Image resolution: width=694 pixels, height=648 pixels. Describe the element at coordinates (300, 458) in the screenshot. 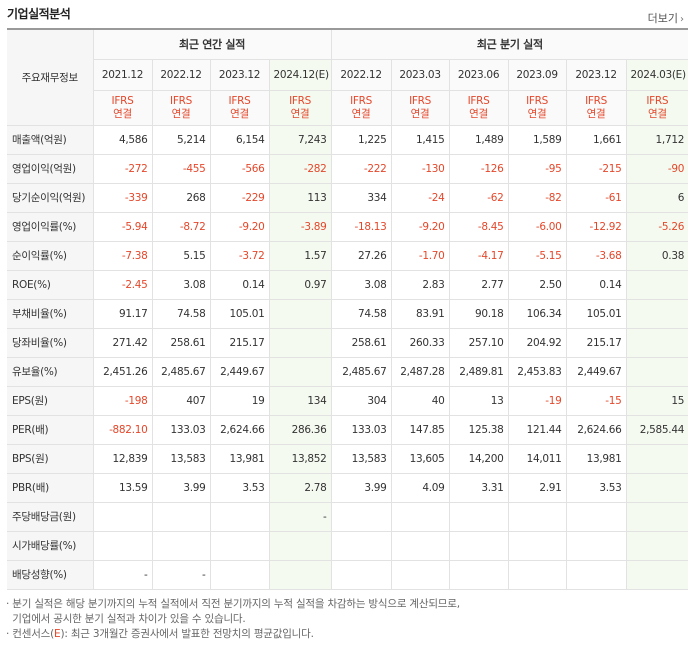

I see `table-cell: 13,852` at that location.